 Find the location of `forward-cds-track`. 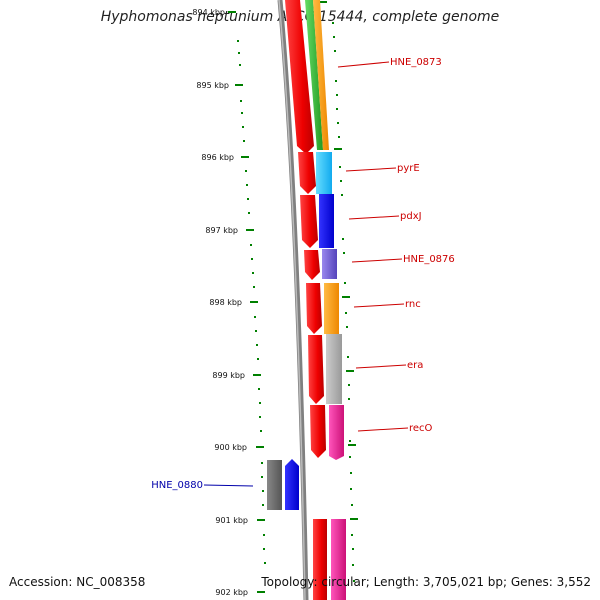

forward-cds-track is located at coordinates (306, 300).